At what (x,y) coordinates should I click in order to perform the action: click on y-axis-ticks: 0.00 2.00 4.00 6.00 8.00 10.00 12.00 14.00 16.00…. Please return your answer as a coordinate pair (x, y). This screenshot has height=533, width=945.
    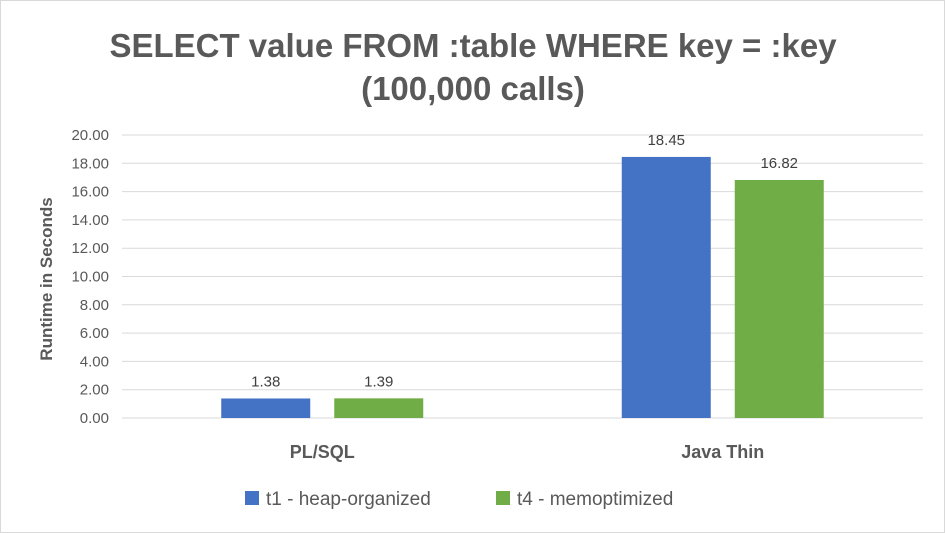
    Looking at the image, I should click on (90, 277).